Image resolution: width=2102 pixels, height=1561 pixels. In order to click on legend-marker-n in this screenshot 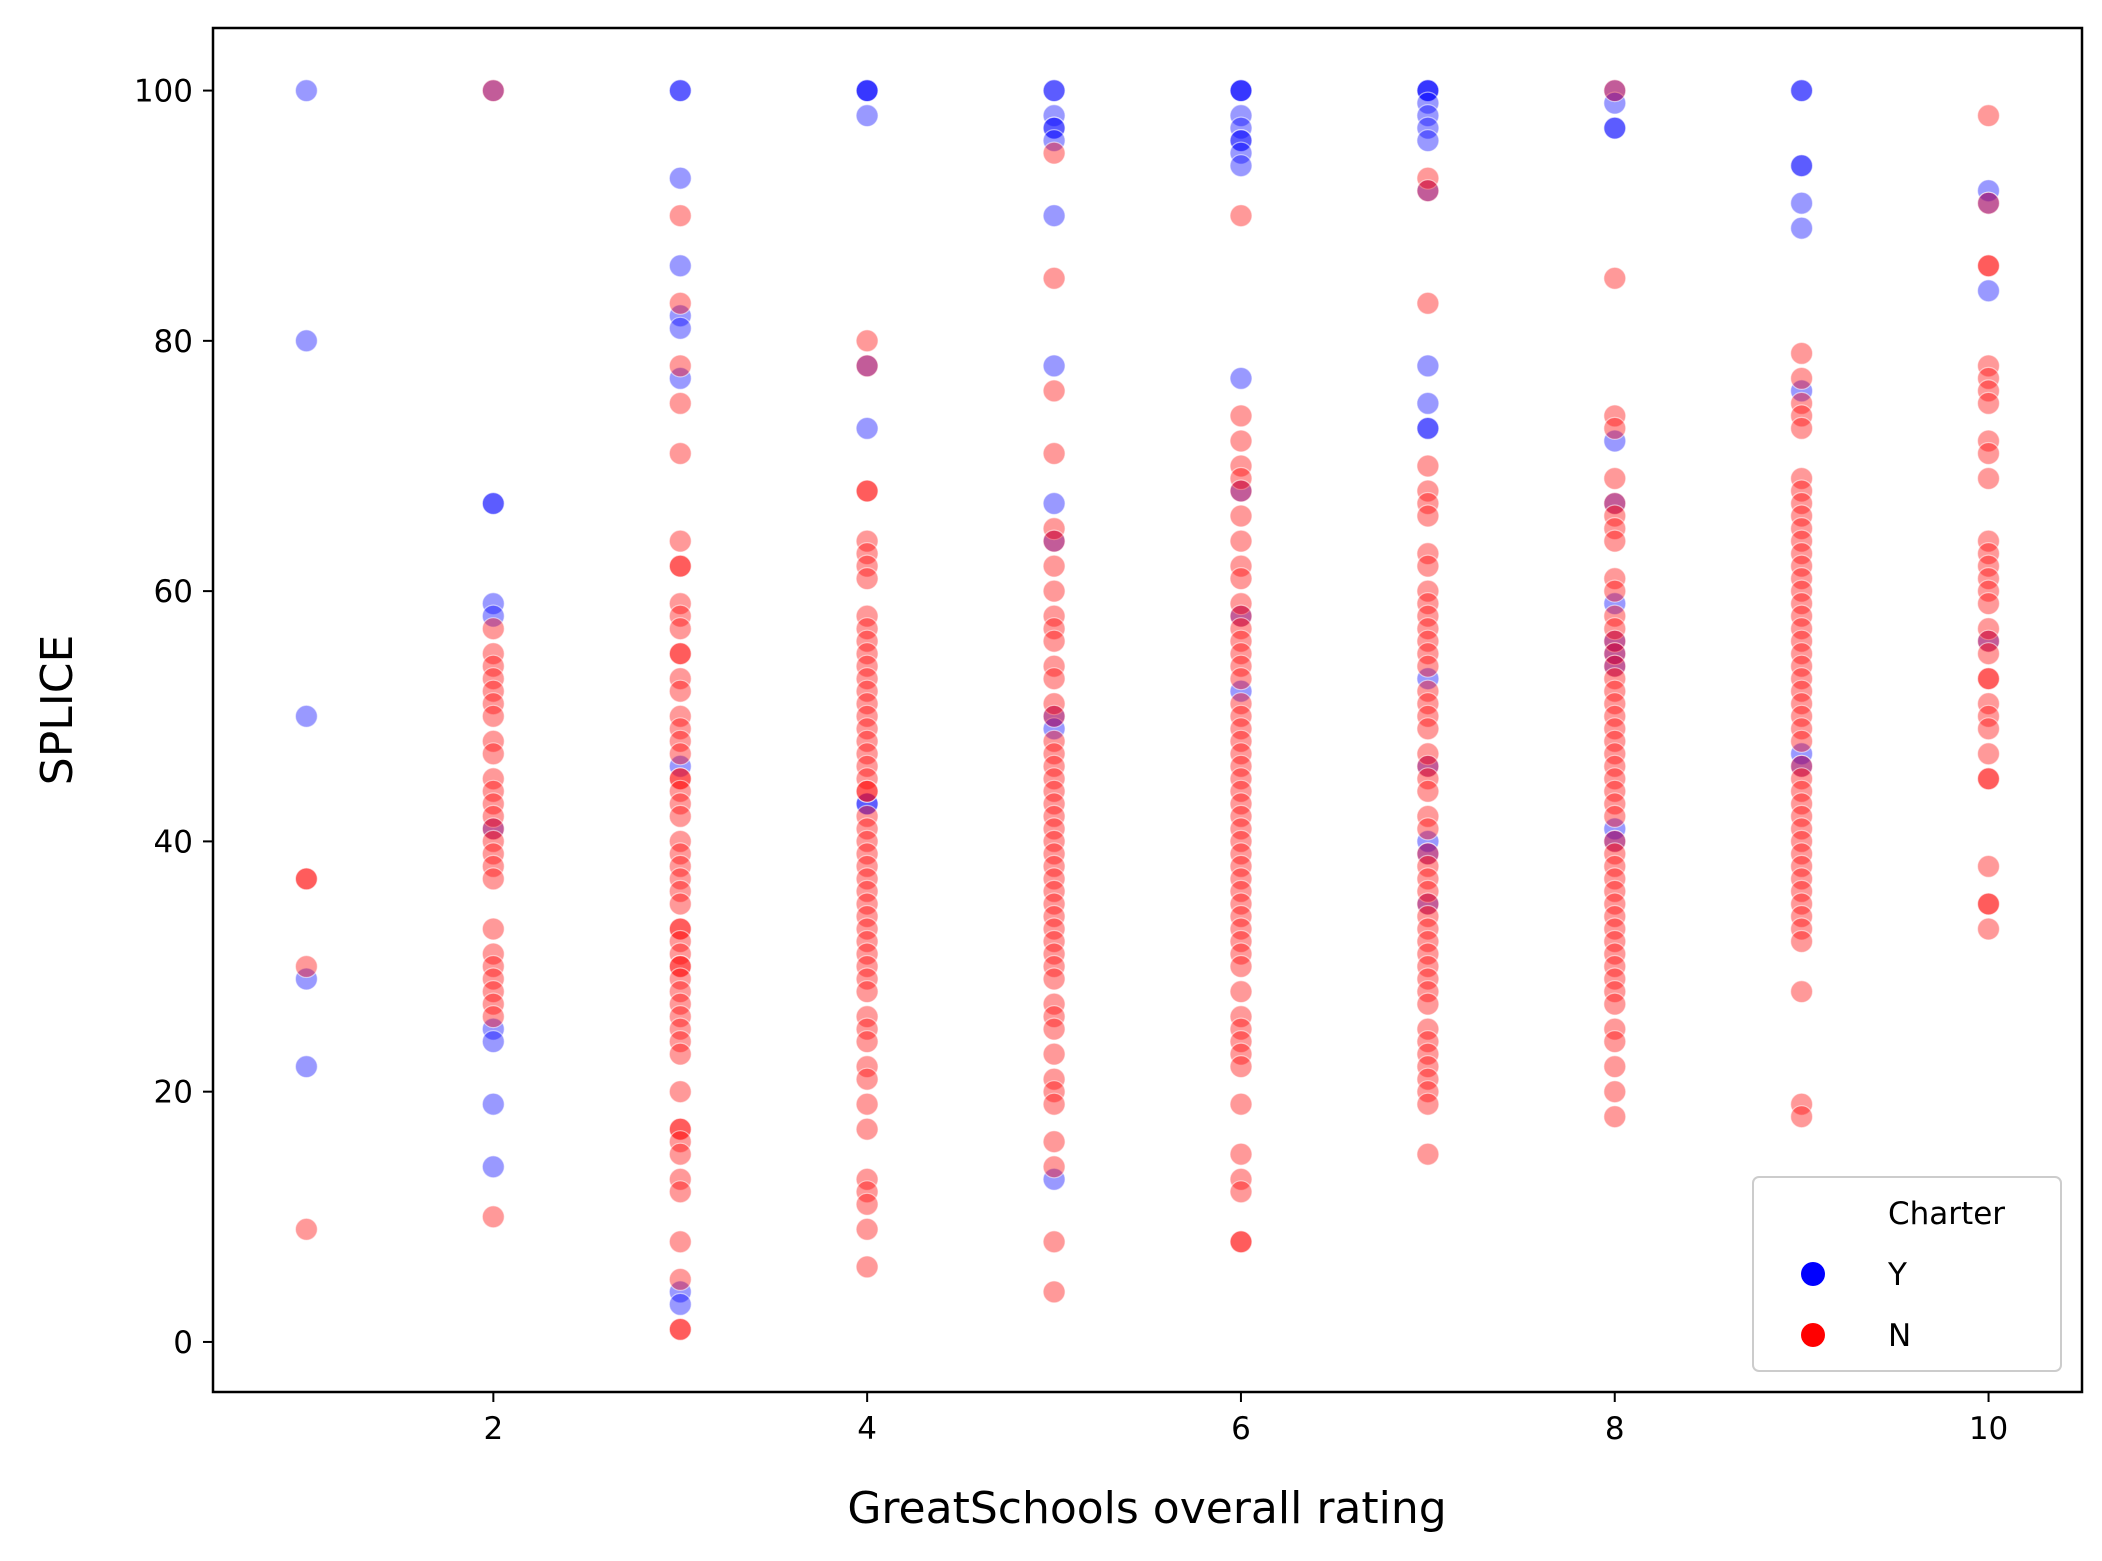, I will do `click(1813, 1335)`.